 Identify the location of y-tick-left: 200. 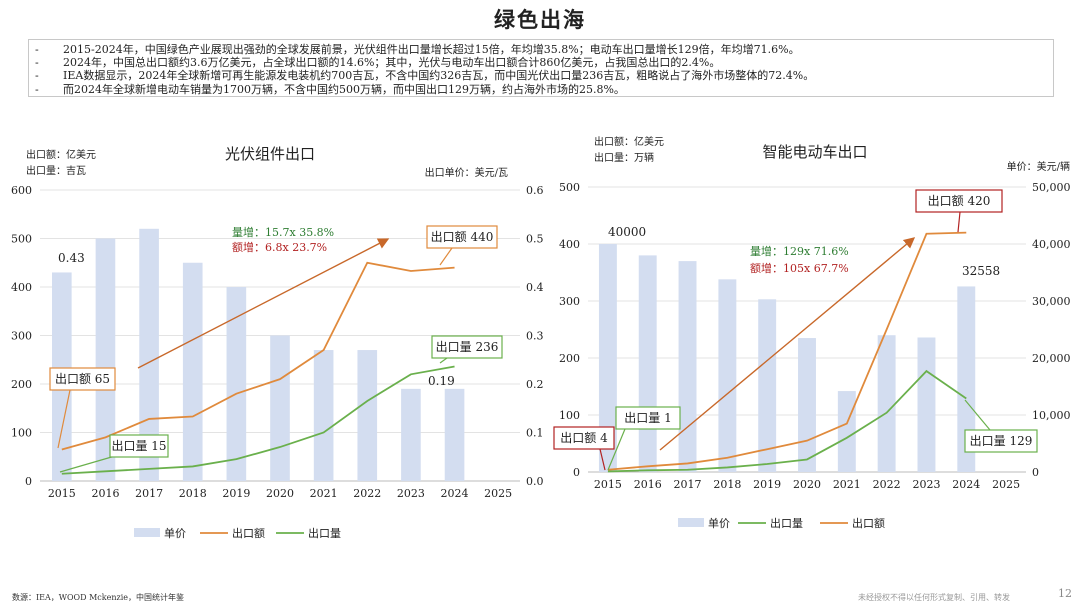
(569, 358).